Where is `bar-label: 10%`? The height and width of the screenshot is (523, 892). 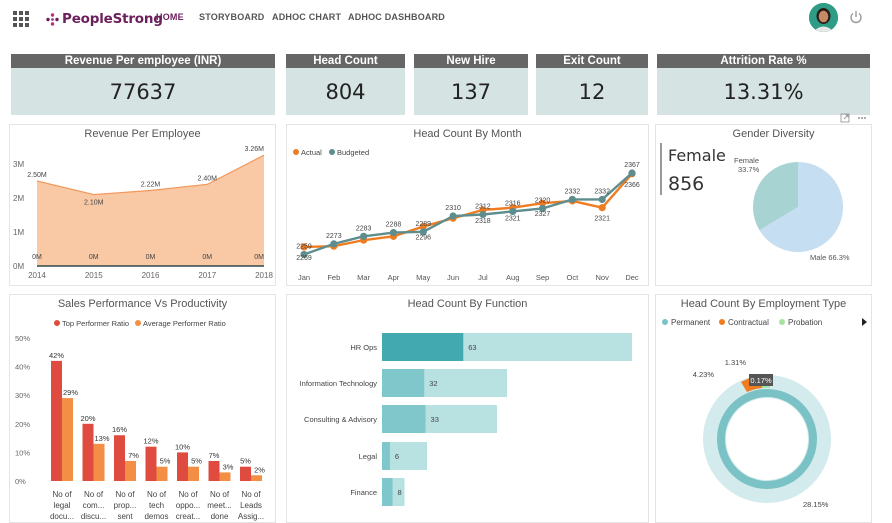 bar-label: 10% is located at coordinates (182, 446).